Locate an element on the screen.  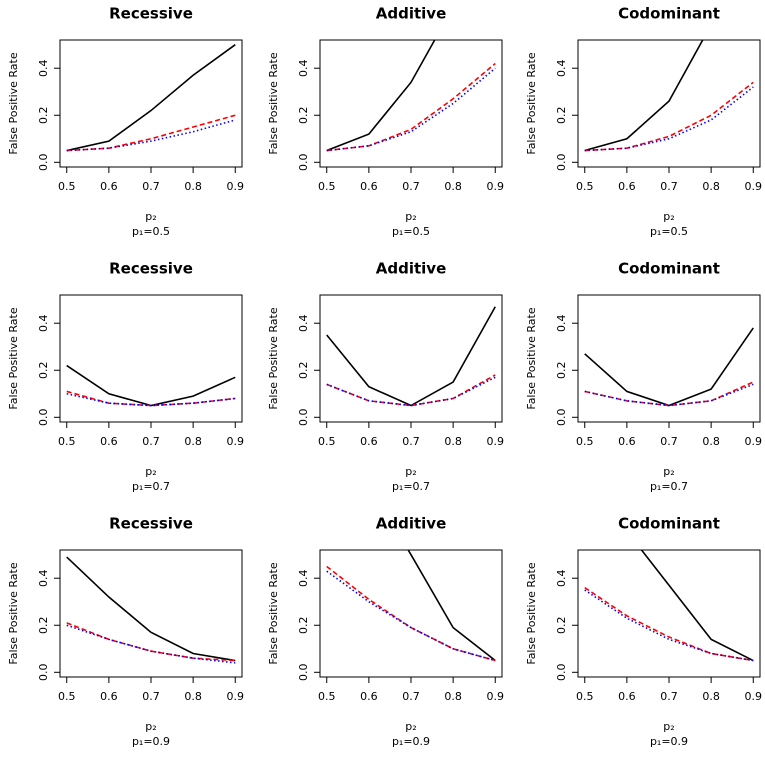
panel-title: Additive is located at coordinates (411, 524).